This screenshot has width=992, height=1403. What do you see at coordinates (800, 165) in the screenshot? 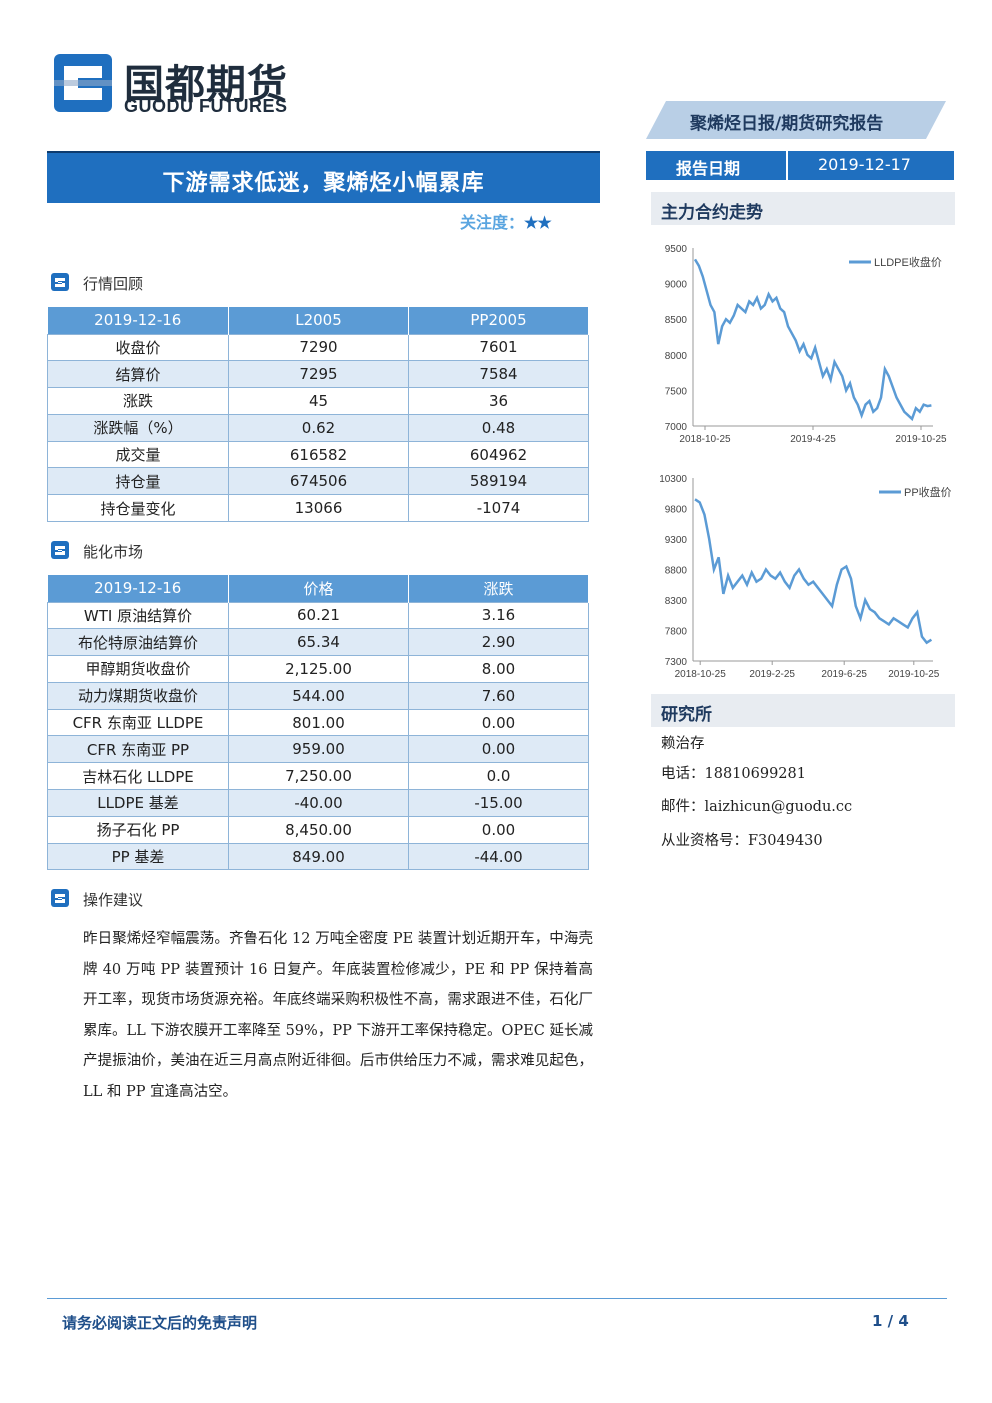
I see `report-date-row: 报告日期 2019-12-17` at bounding box center [800, 165].